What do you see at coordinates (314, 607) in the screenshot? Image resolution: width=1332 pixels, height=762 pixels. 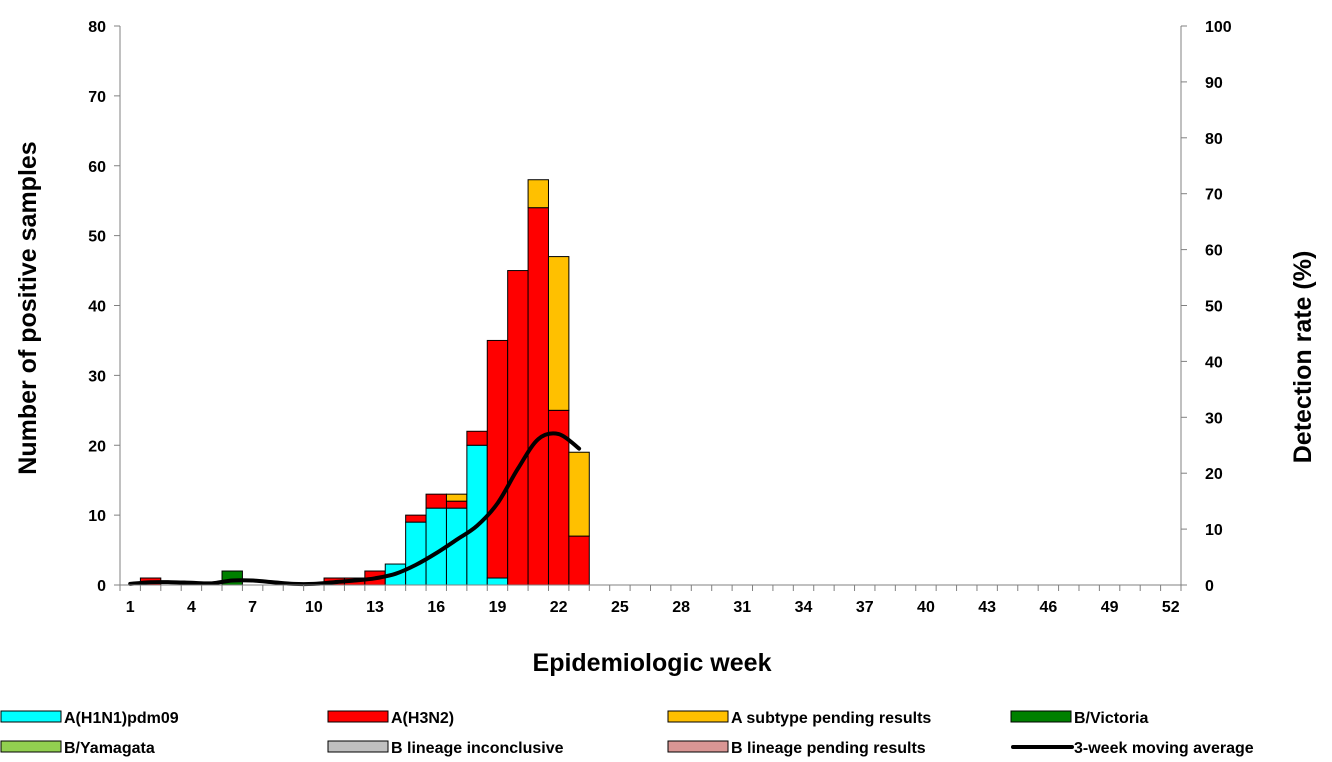 I see `x-tick-label: 10` at bounding box center [314, 607].